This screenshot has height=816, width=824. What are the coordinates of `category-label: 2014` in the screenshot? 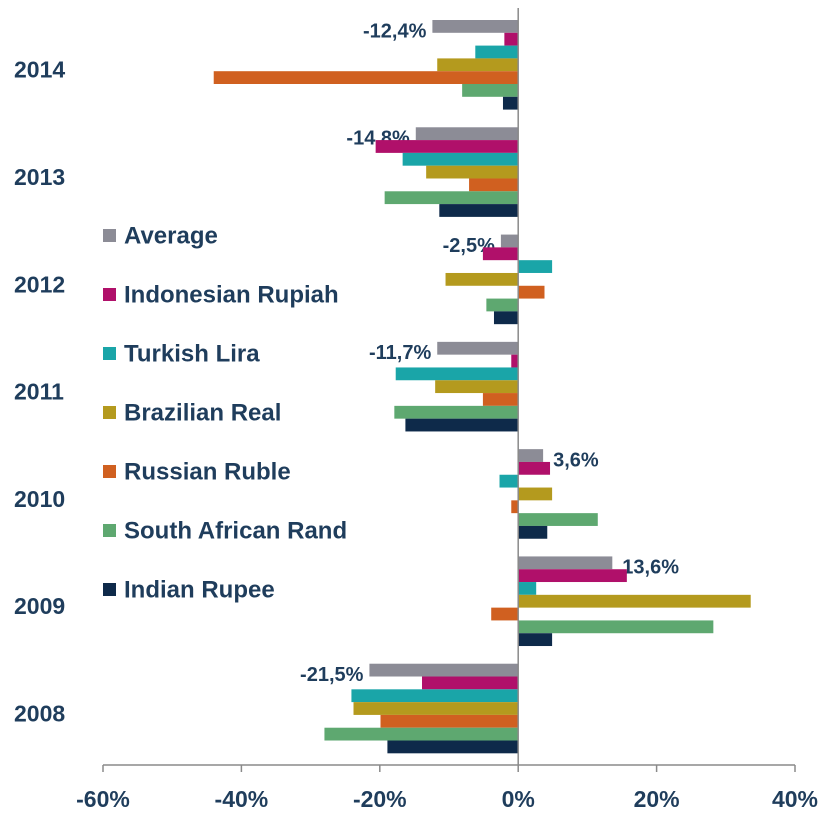 It's located at (39, 70).